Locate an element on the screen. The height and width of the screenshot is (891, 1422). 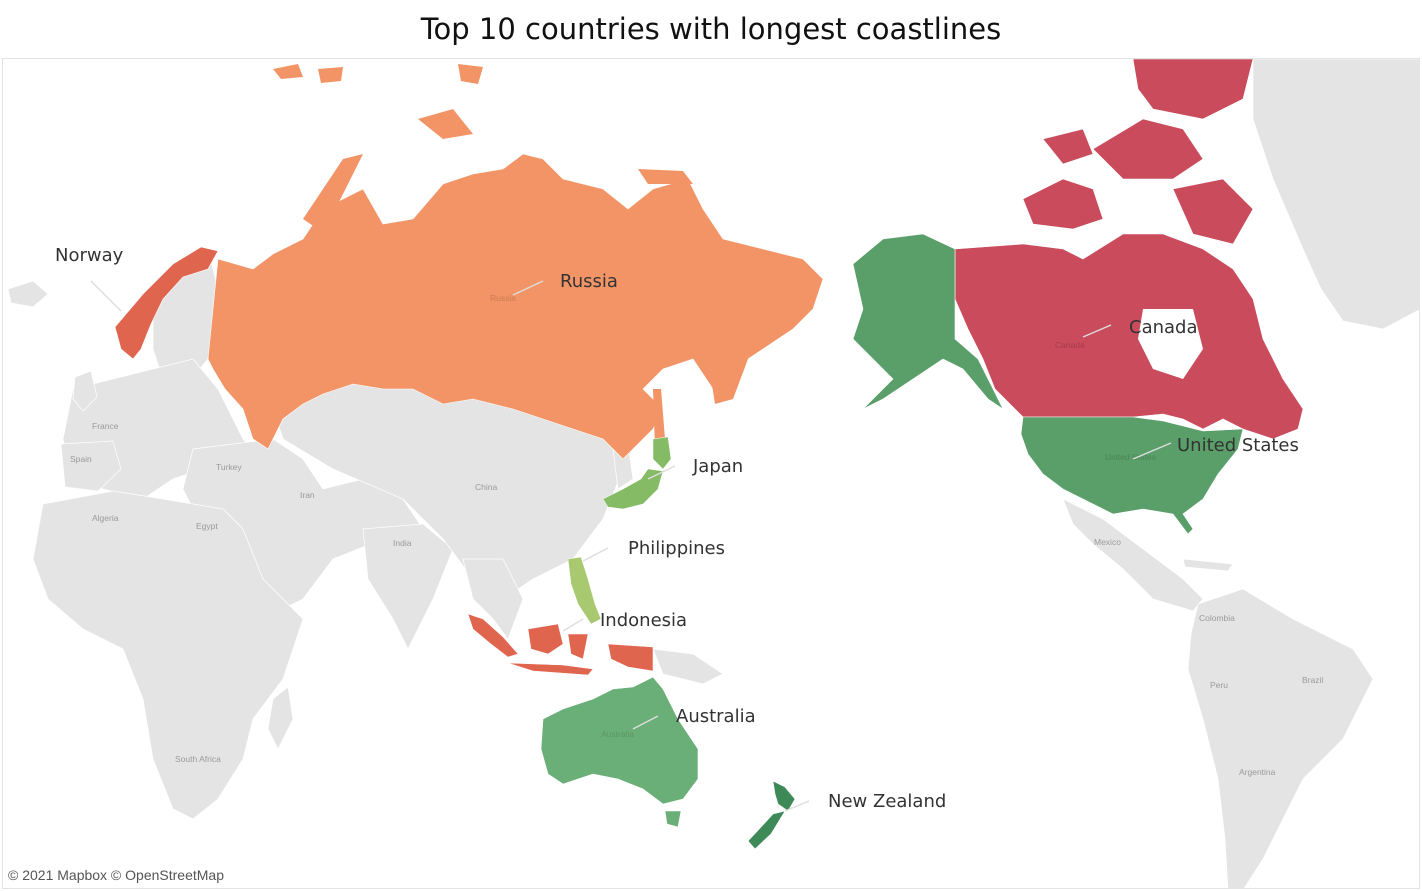
label-argentina: Argentina is located at coordinates (1257, 772).